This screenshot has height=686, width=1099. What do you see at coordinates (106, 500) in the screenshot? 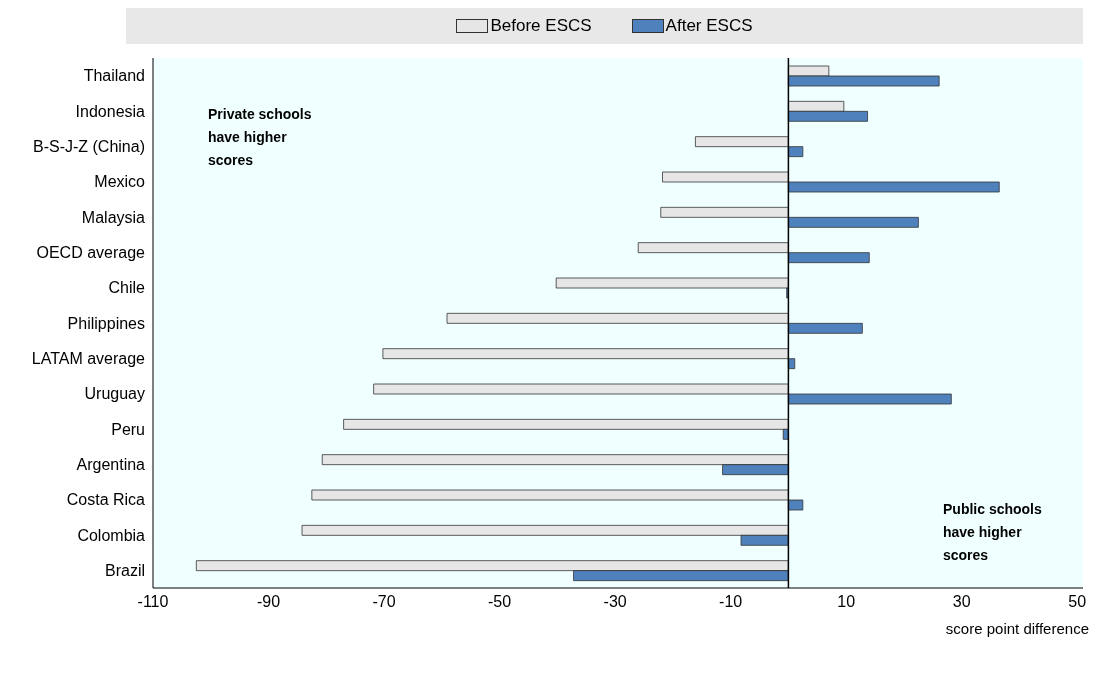
I see `y-tick-label: Costa Rica` at bounding box center [106, 500].